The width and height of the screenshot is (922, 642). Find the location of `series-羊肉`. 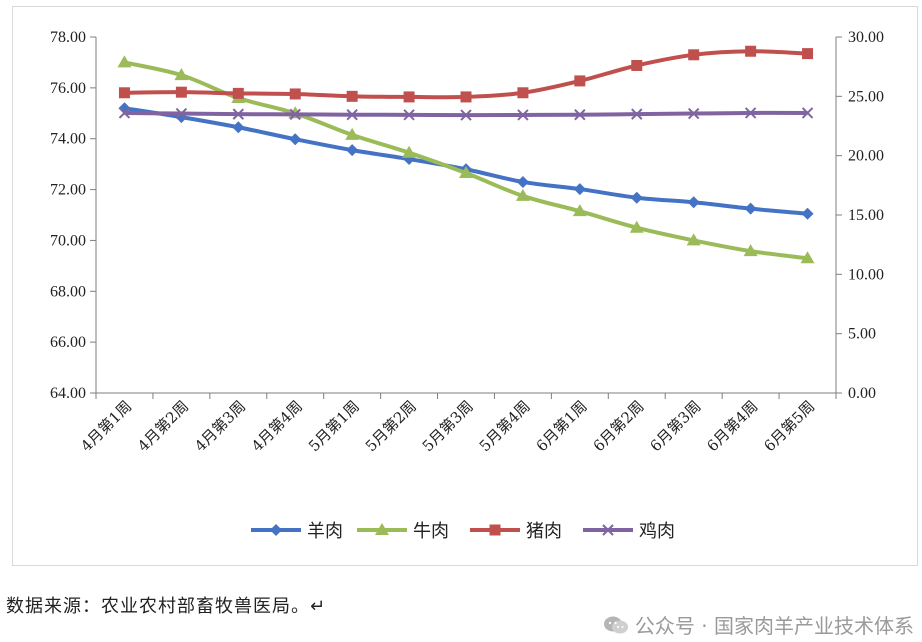

series-羊肉 is located at coordinates (466, 161).